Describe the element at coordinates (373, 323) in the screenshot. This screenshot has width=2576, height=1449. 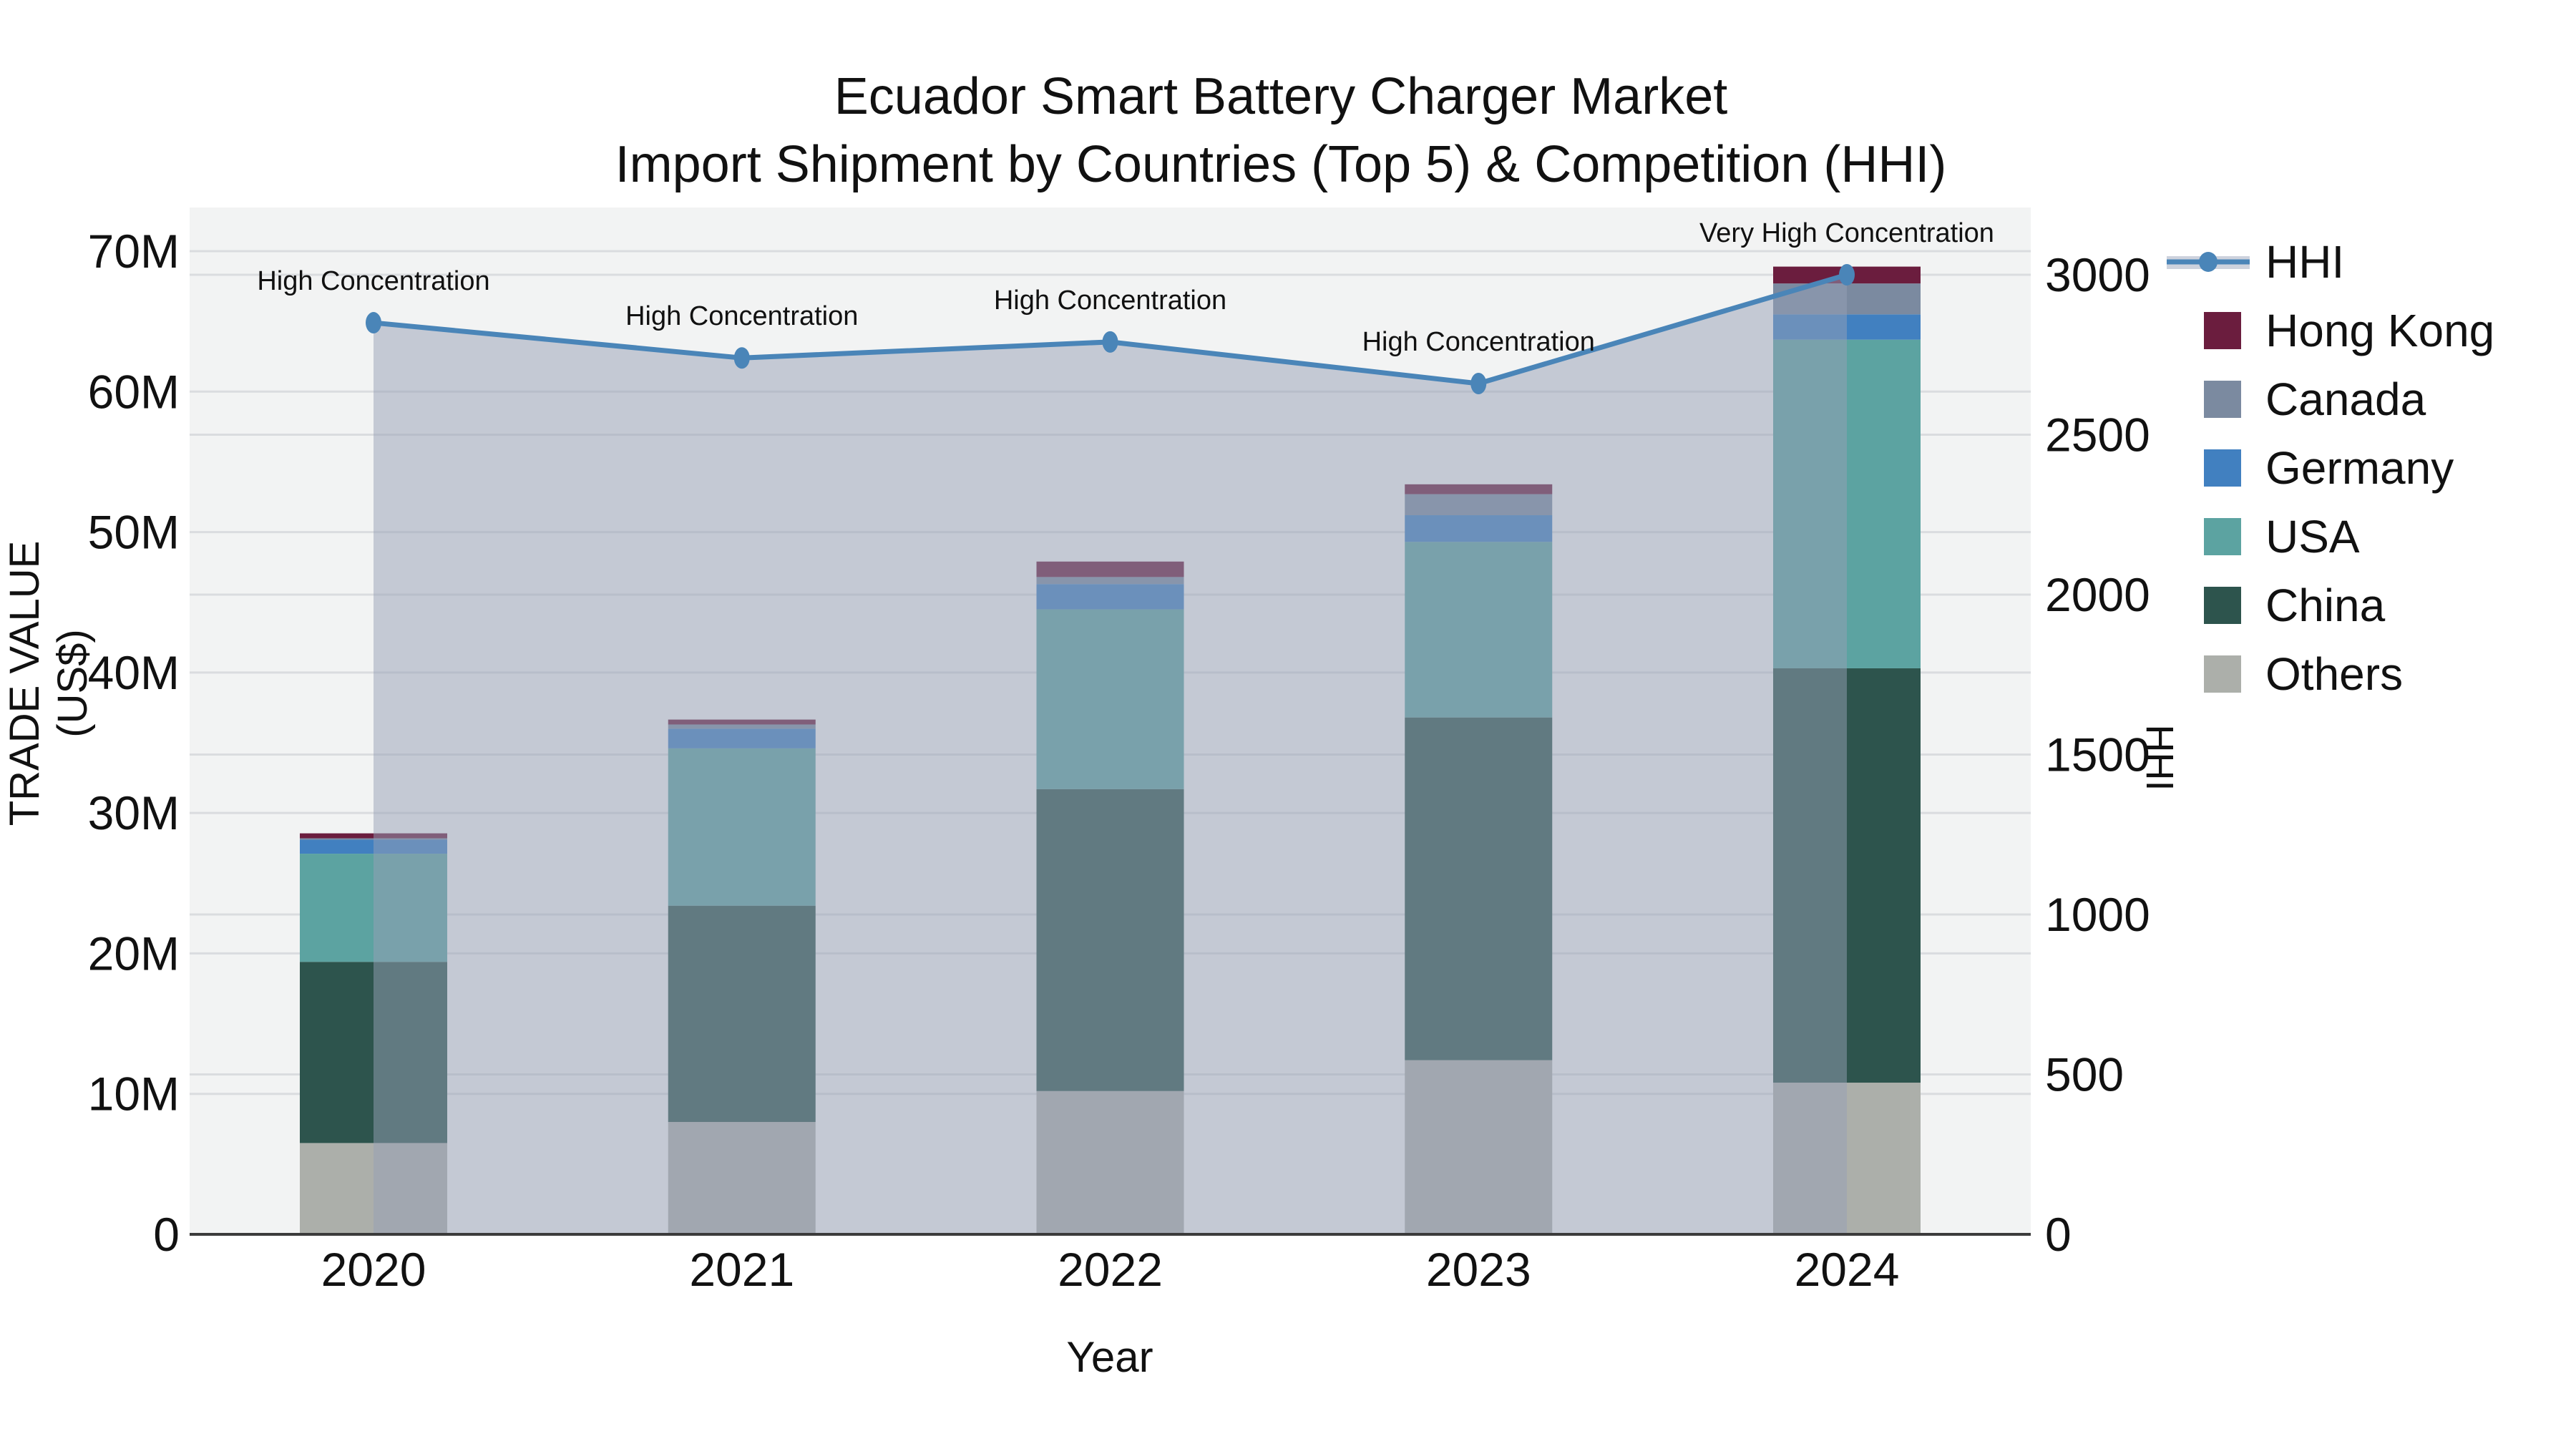
I see `hhi-marker-2020` at that location.